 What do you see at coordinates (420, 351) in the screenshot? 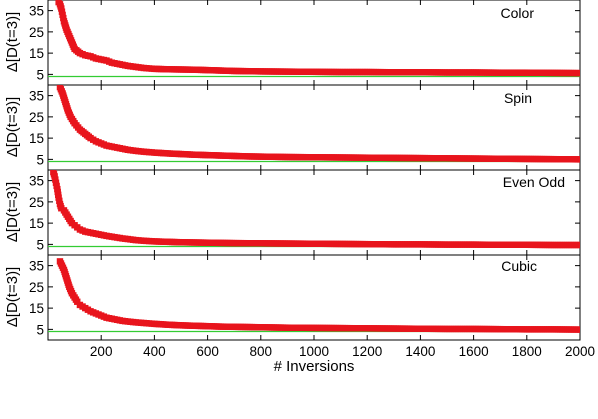
I see `x-tick-label: 1400` at bounding box center [420, 351].